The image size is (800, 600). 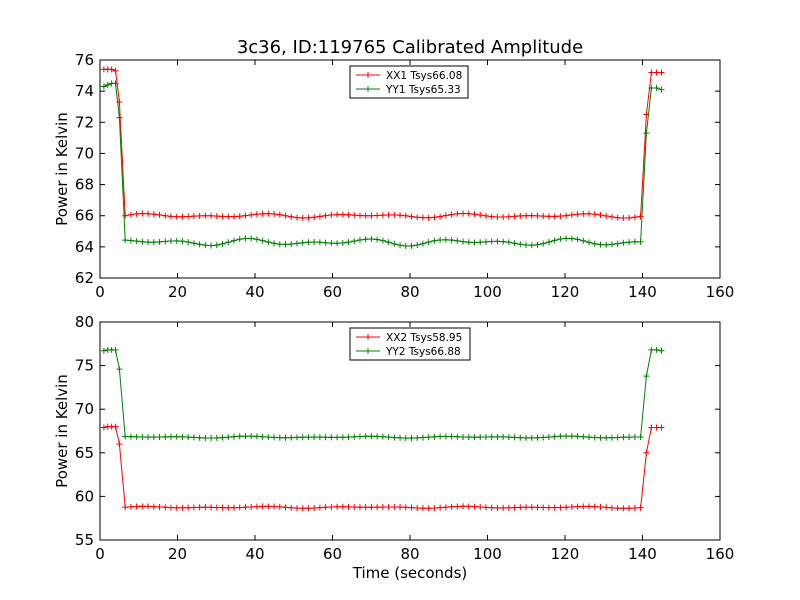 I want to click on y-tick-label: 76, so click(x=84, y=60).